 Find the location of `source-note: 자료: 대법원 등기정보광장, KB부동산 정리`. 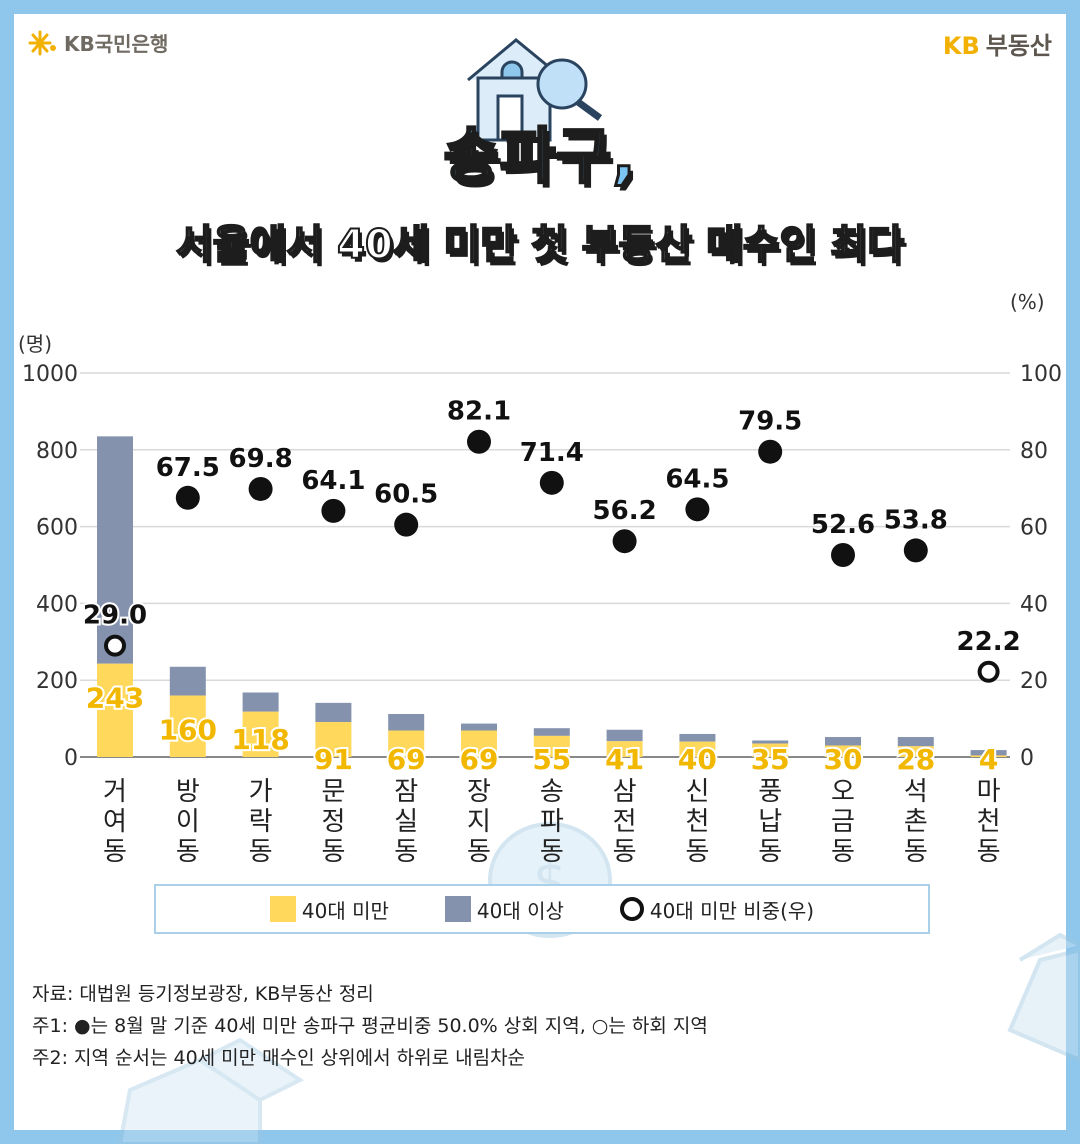

source-note: 자료: 대법원 등기정보광장, KB부동산 정리 is located at coordinates (203, 994).